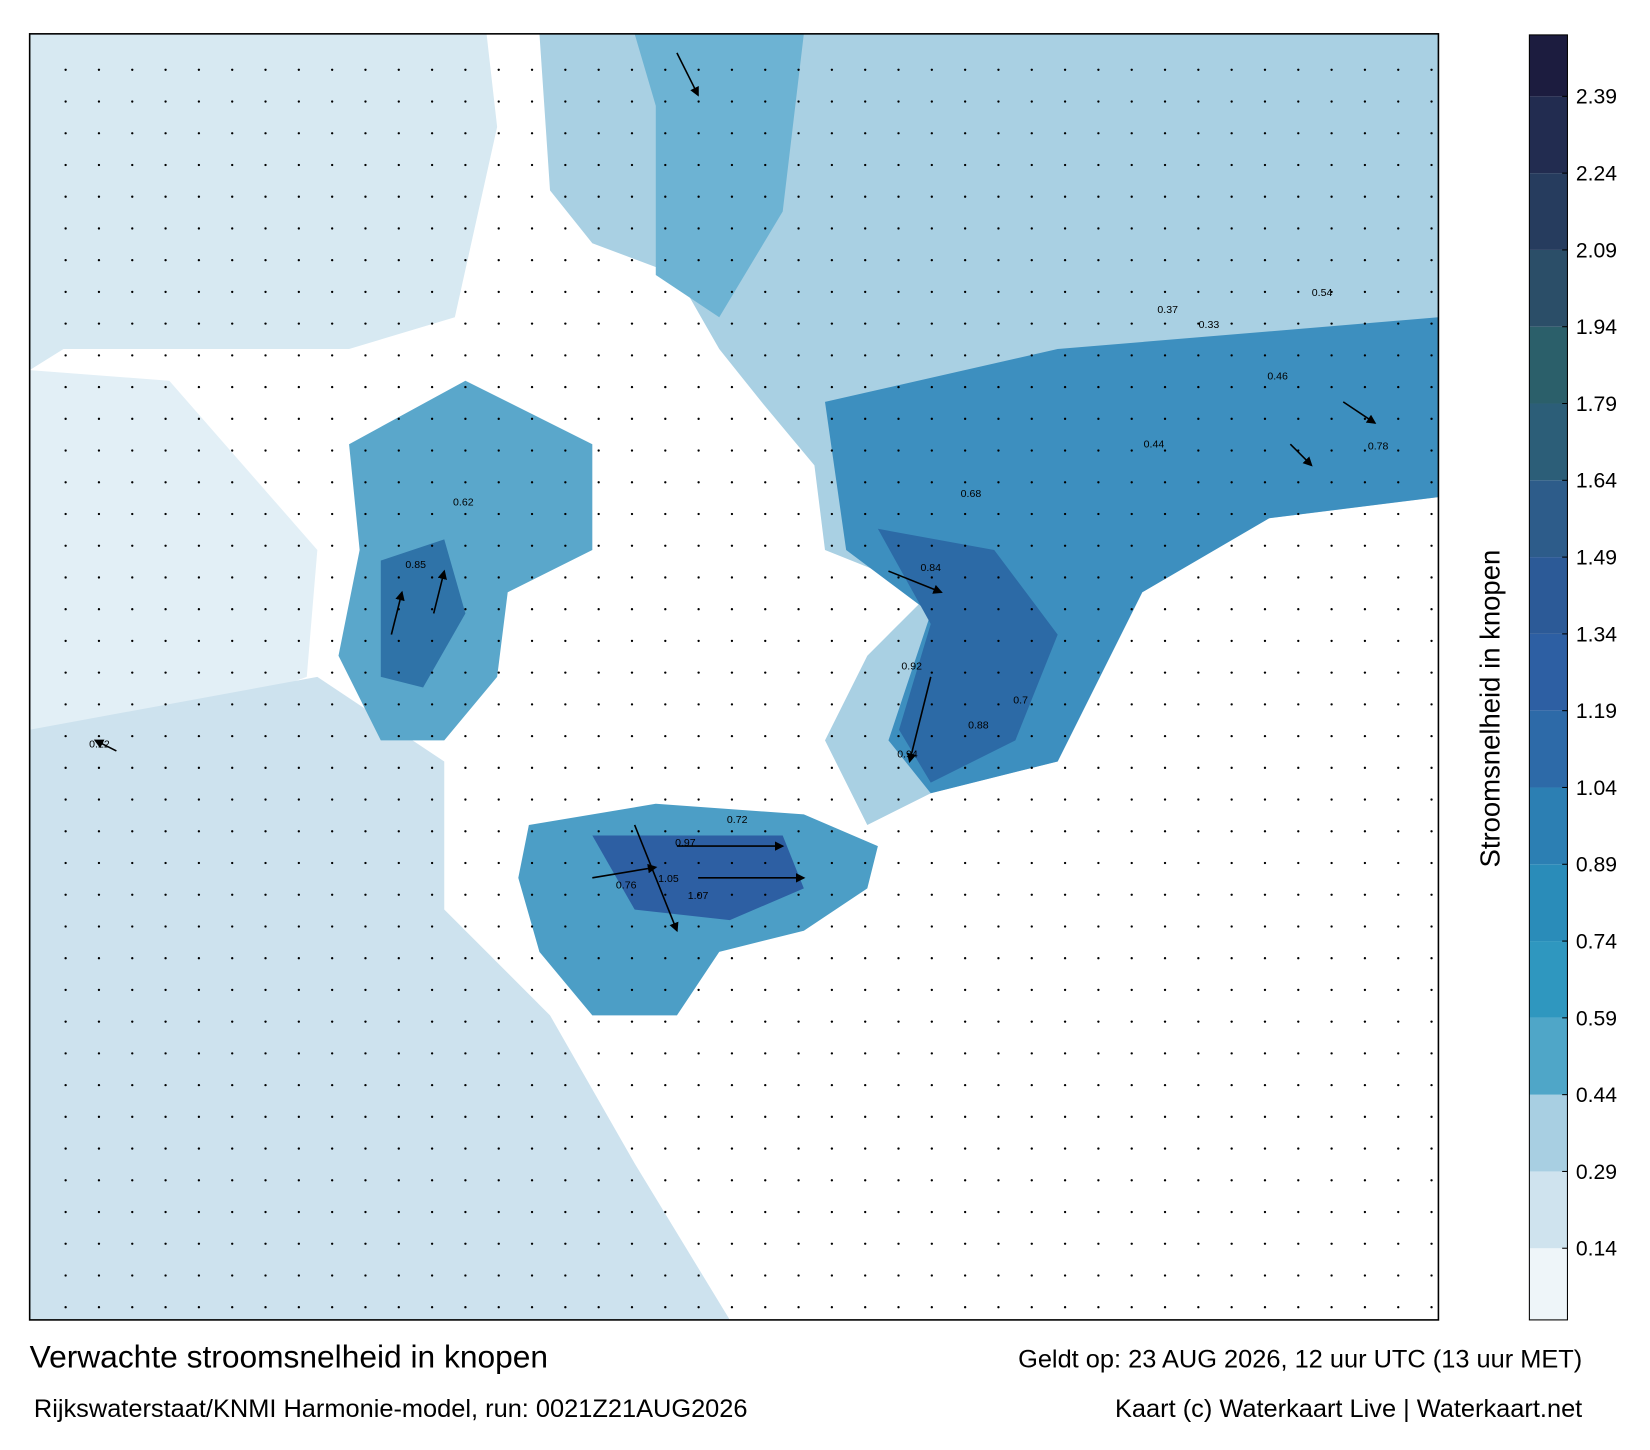 This screenshot has height=1450, width=1650. I want to click on colorbar-tick-label: 0.14, so click(1596, 1249).